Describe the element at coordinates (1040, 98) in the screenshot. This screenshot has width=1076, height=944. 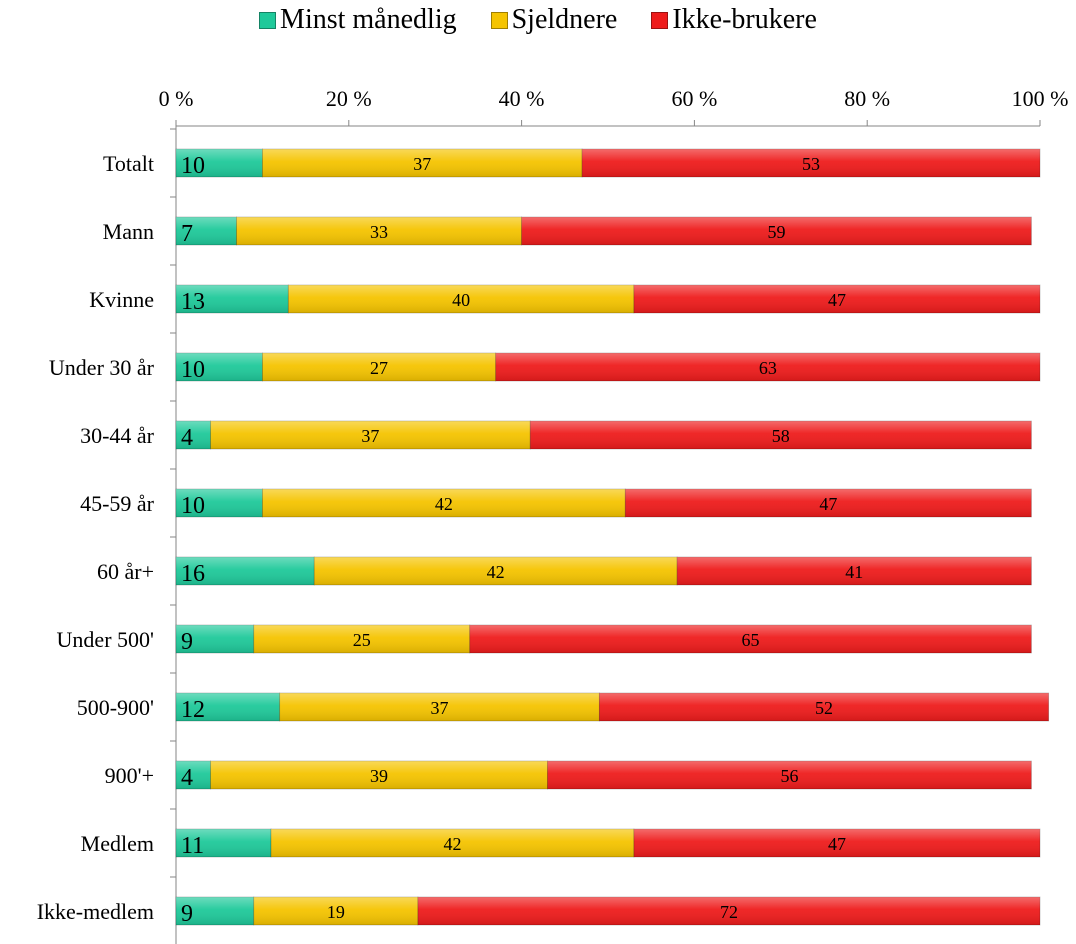
I see `x-tick-label: 100 %` at that location.